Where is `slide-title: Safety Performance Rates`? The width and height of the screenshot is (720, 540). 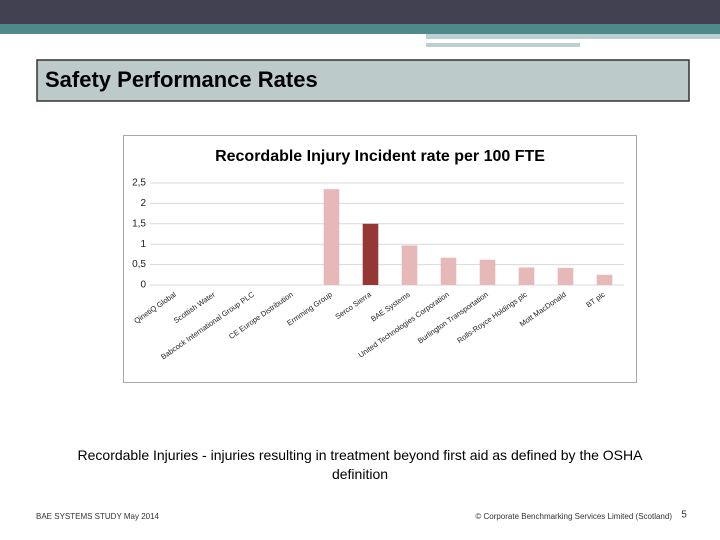 slide-title: Safety Performance Rates is located at coordinates (181, 79).